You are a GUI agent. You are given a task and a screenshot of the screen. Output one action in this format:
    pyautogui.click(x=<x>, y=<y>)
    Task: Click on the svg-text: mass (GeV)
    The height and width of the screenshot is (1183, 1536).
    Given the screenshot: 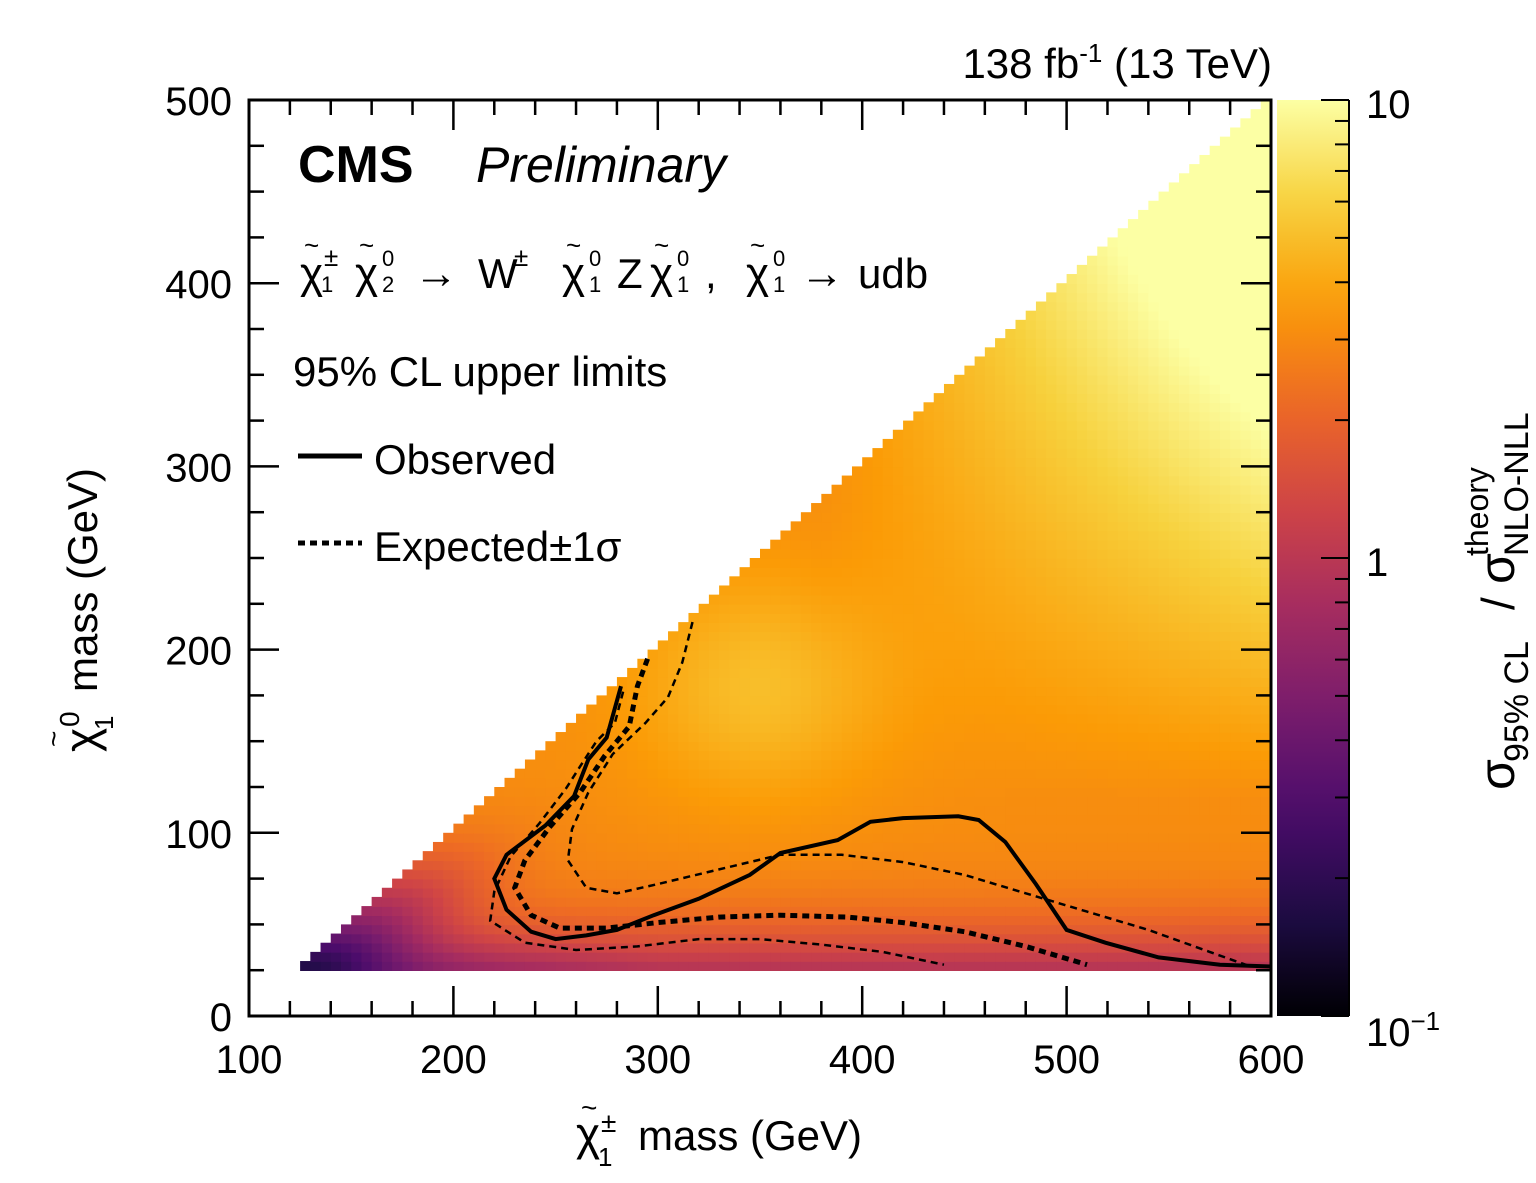 What is the action you would take?
    pyautogui.click(x=82, y=580)
    